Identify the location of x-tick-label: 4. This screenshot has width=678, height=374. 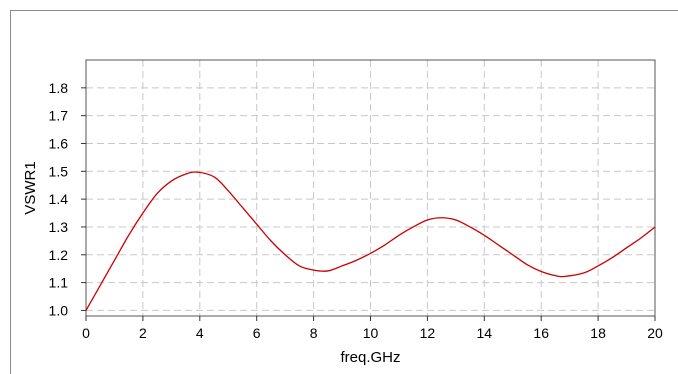
(200, 333).